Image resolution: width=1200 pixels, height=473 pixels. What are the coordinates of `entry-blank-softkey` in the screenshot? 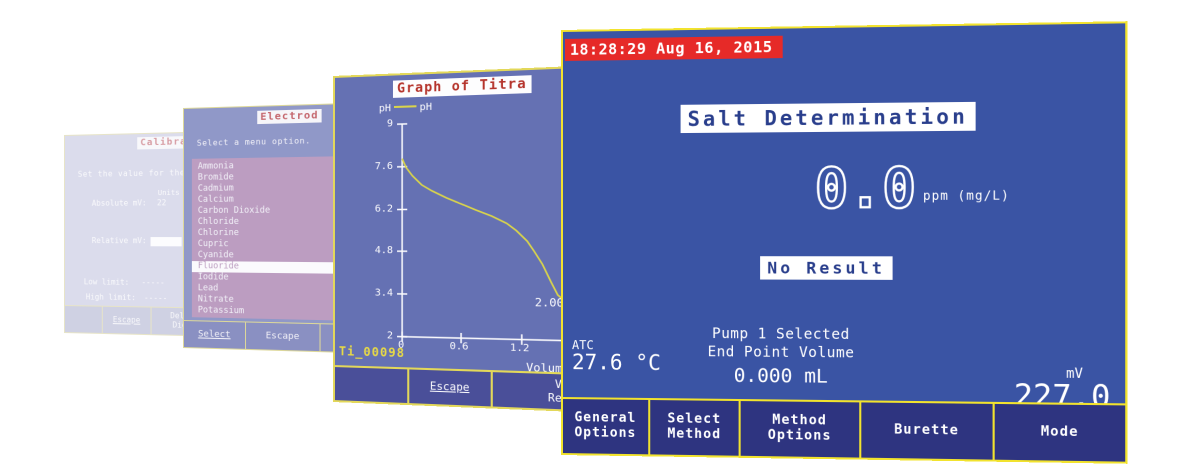 It's located at (83, 319).